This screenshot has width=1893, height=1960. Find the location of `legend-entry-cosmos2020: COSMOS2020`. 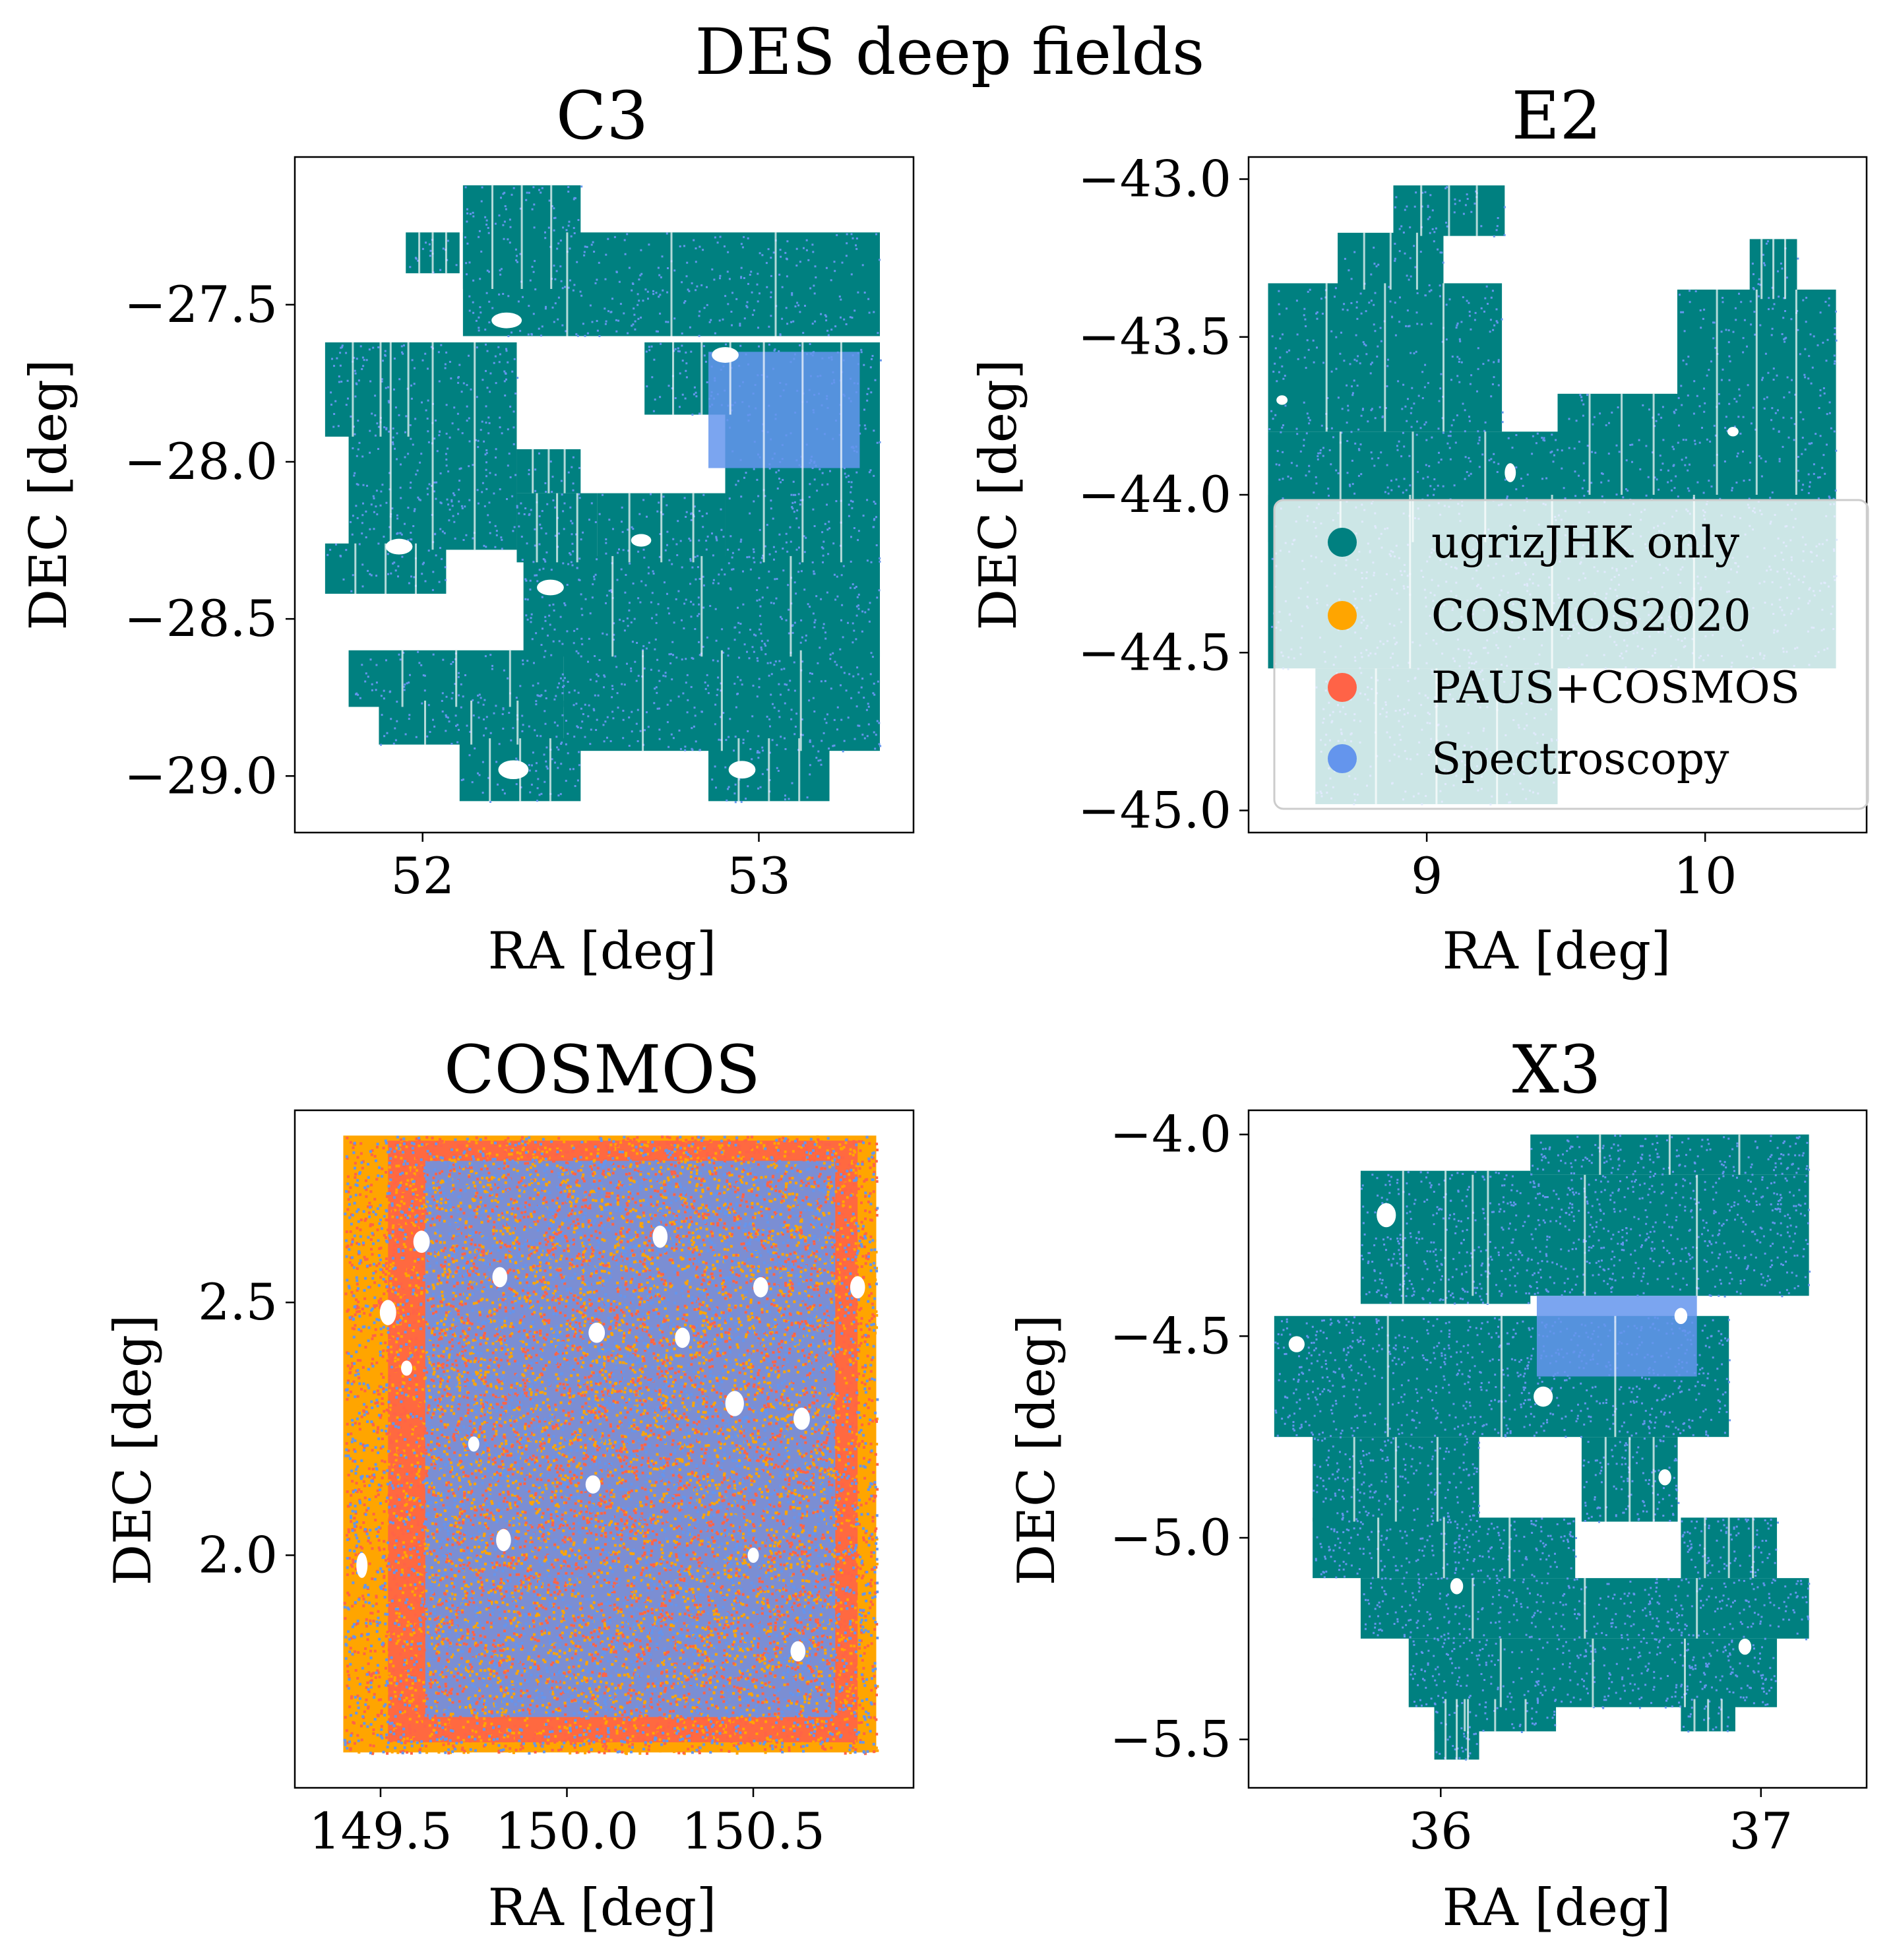

legend-entry-cosmos2020: COSMOS2020 is located at coordinates (1539, 615).